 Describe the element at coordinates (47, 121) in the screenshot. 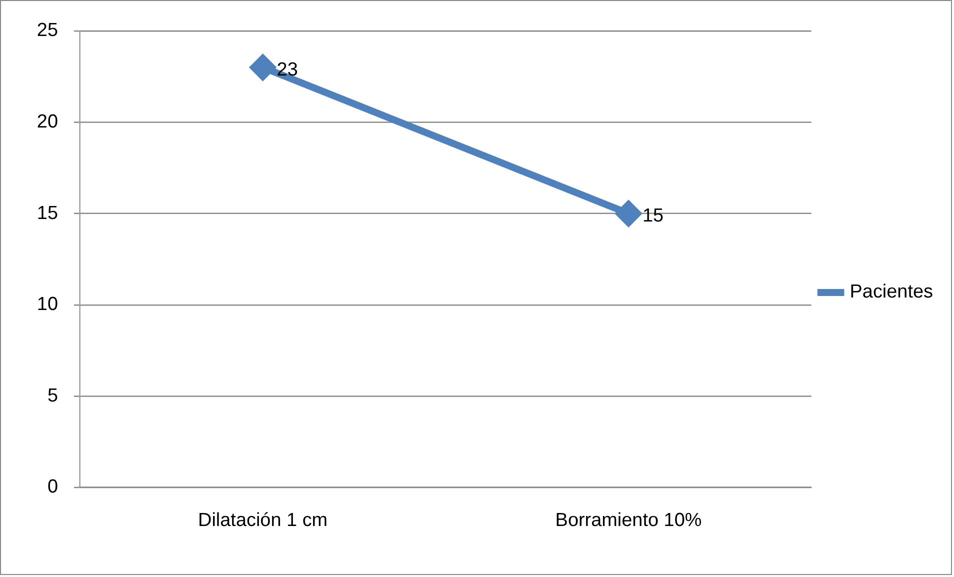

I see `y-tick-label: 20` at that location.